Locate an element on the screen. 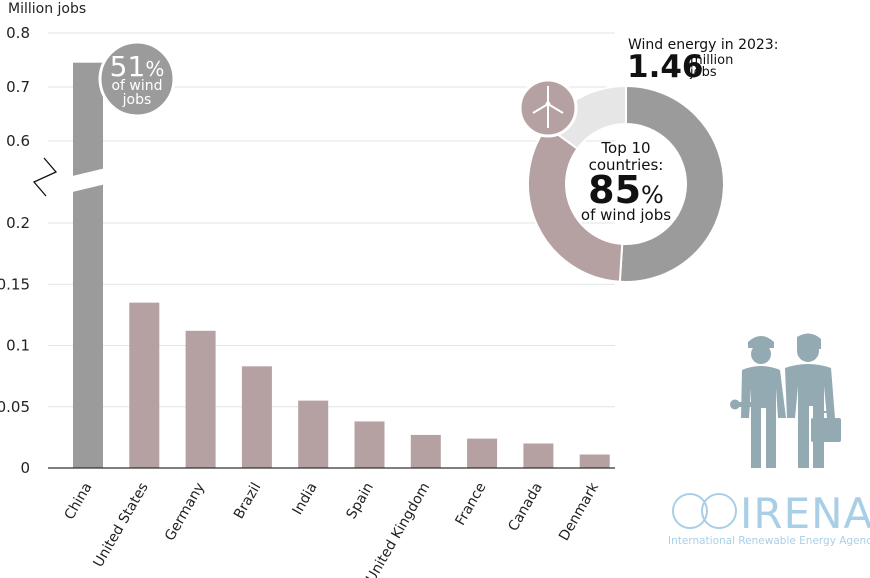 The height and width of the screenshot is (578, 870). x-tick-label: Spain is located at coordinates (360, 501).